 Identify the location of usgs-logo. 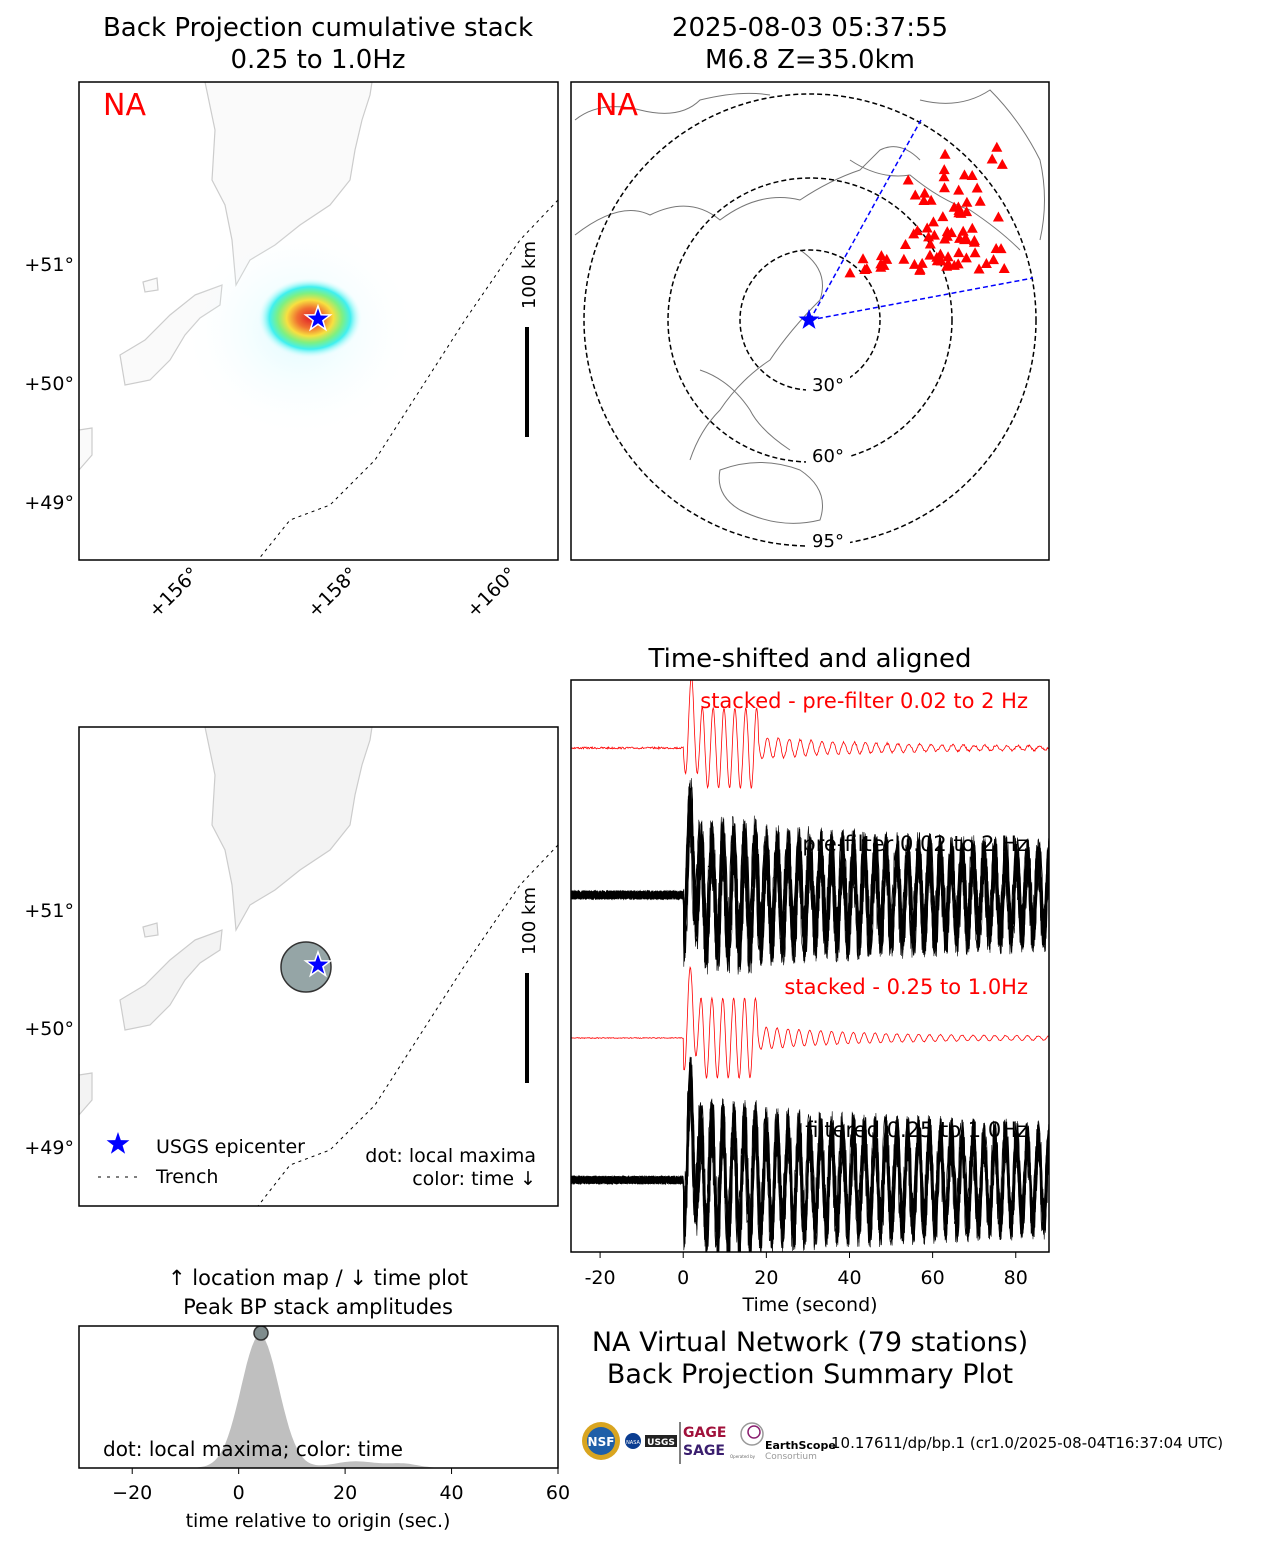
(661, 1441).